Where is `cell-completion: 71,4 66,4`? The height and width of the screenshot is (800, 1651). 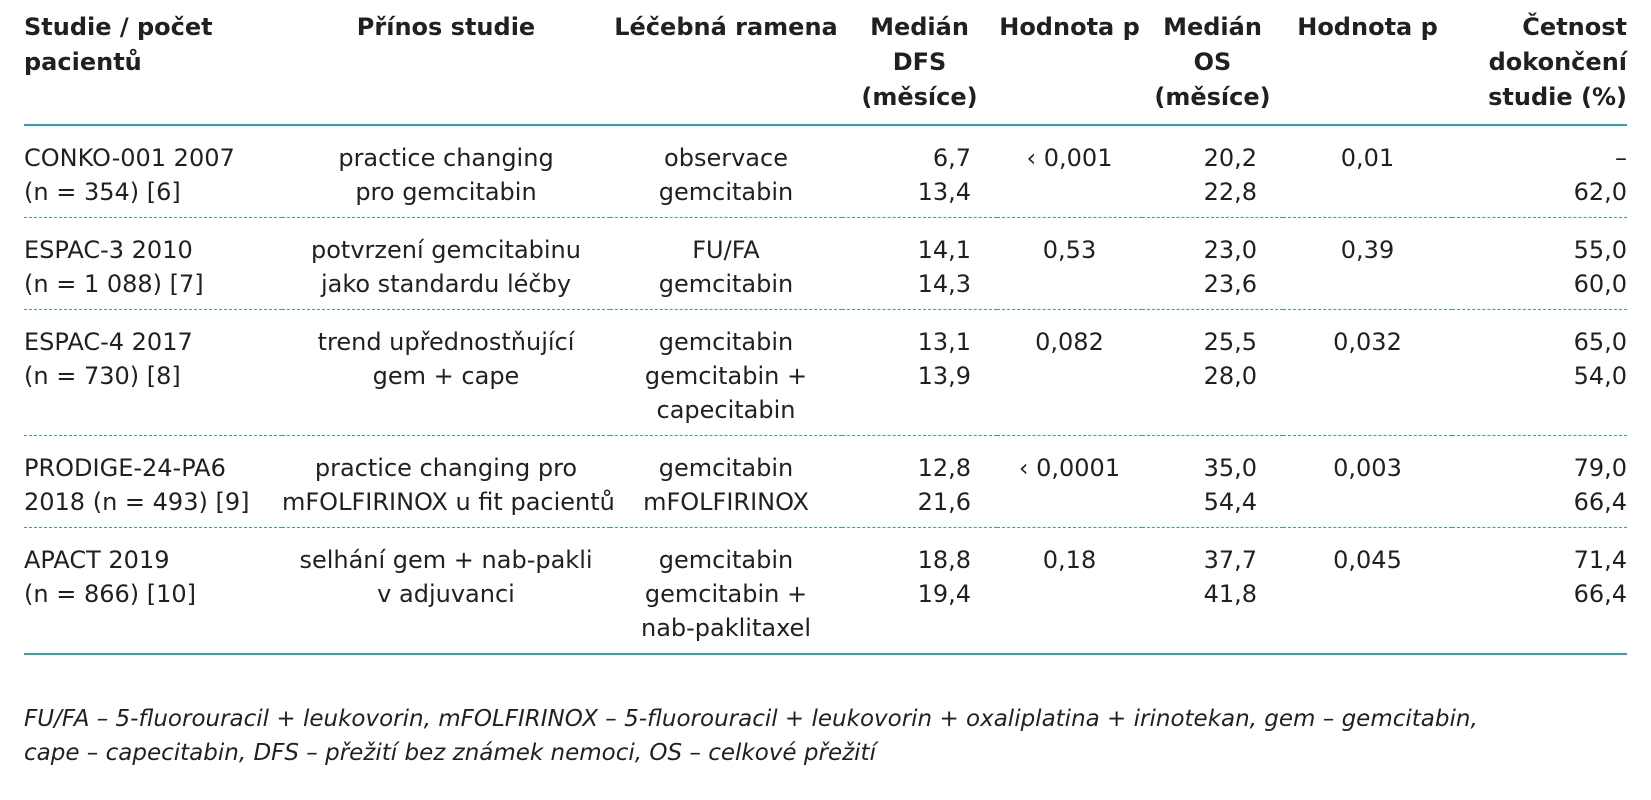 cell-completion: 71,4 66,4 is located at coordinates (1539, 591).